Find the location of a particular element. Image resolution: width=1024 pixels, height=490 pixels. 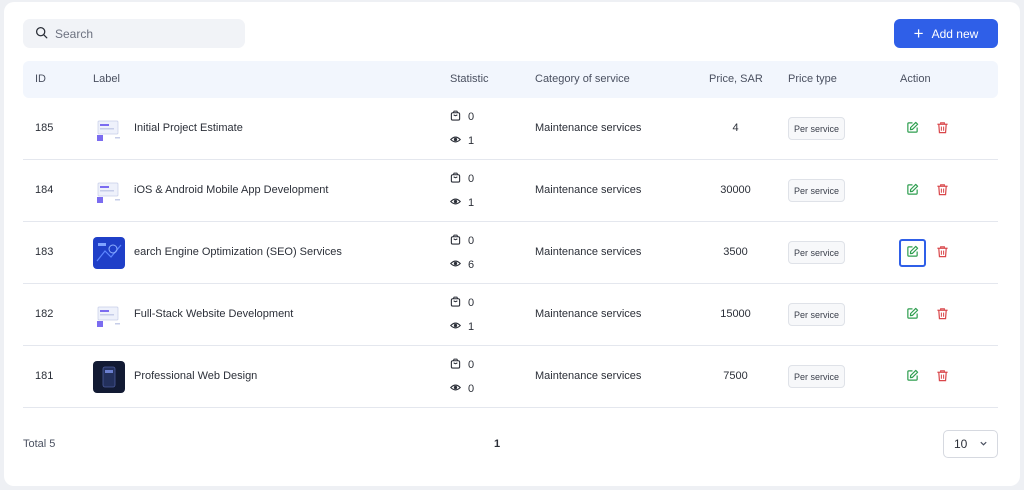

row-id: 181 is located at coordinates (44, 376).